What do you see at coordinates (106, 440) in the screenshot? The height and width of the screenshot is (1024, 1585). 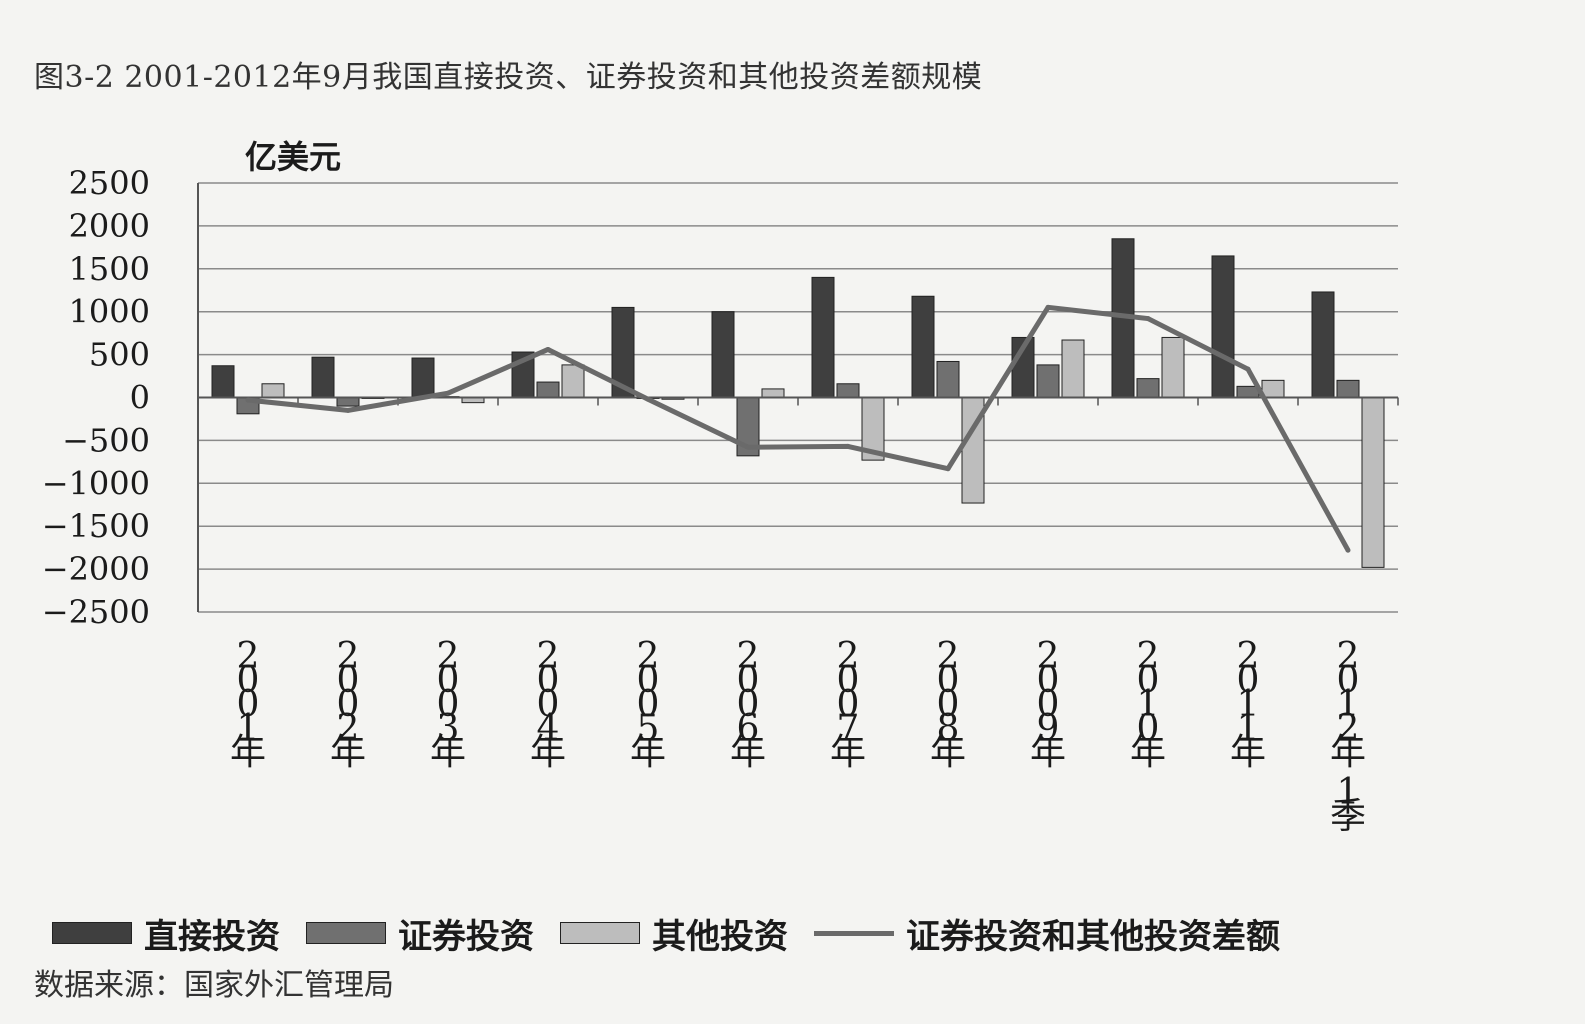 I see `y-tick-label: −500` at bounding box center [106, 440].